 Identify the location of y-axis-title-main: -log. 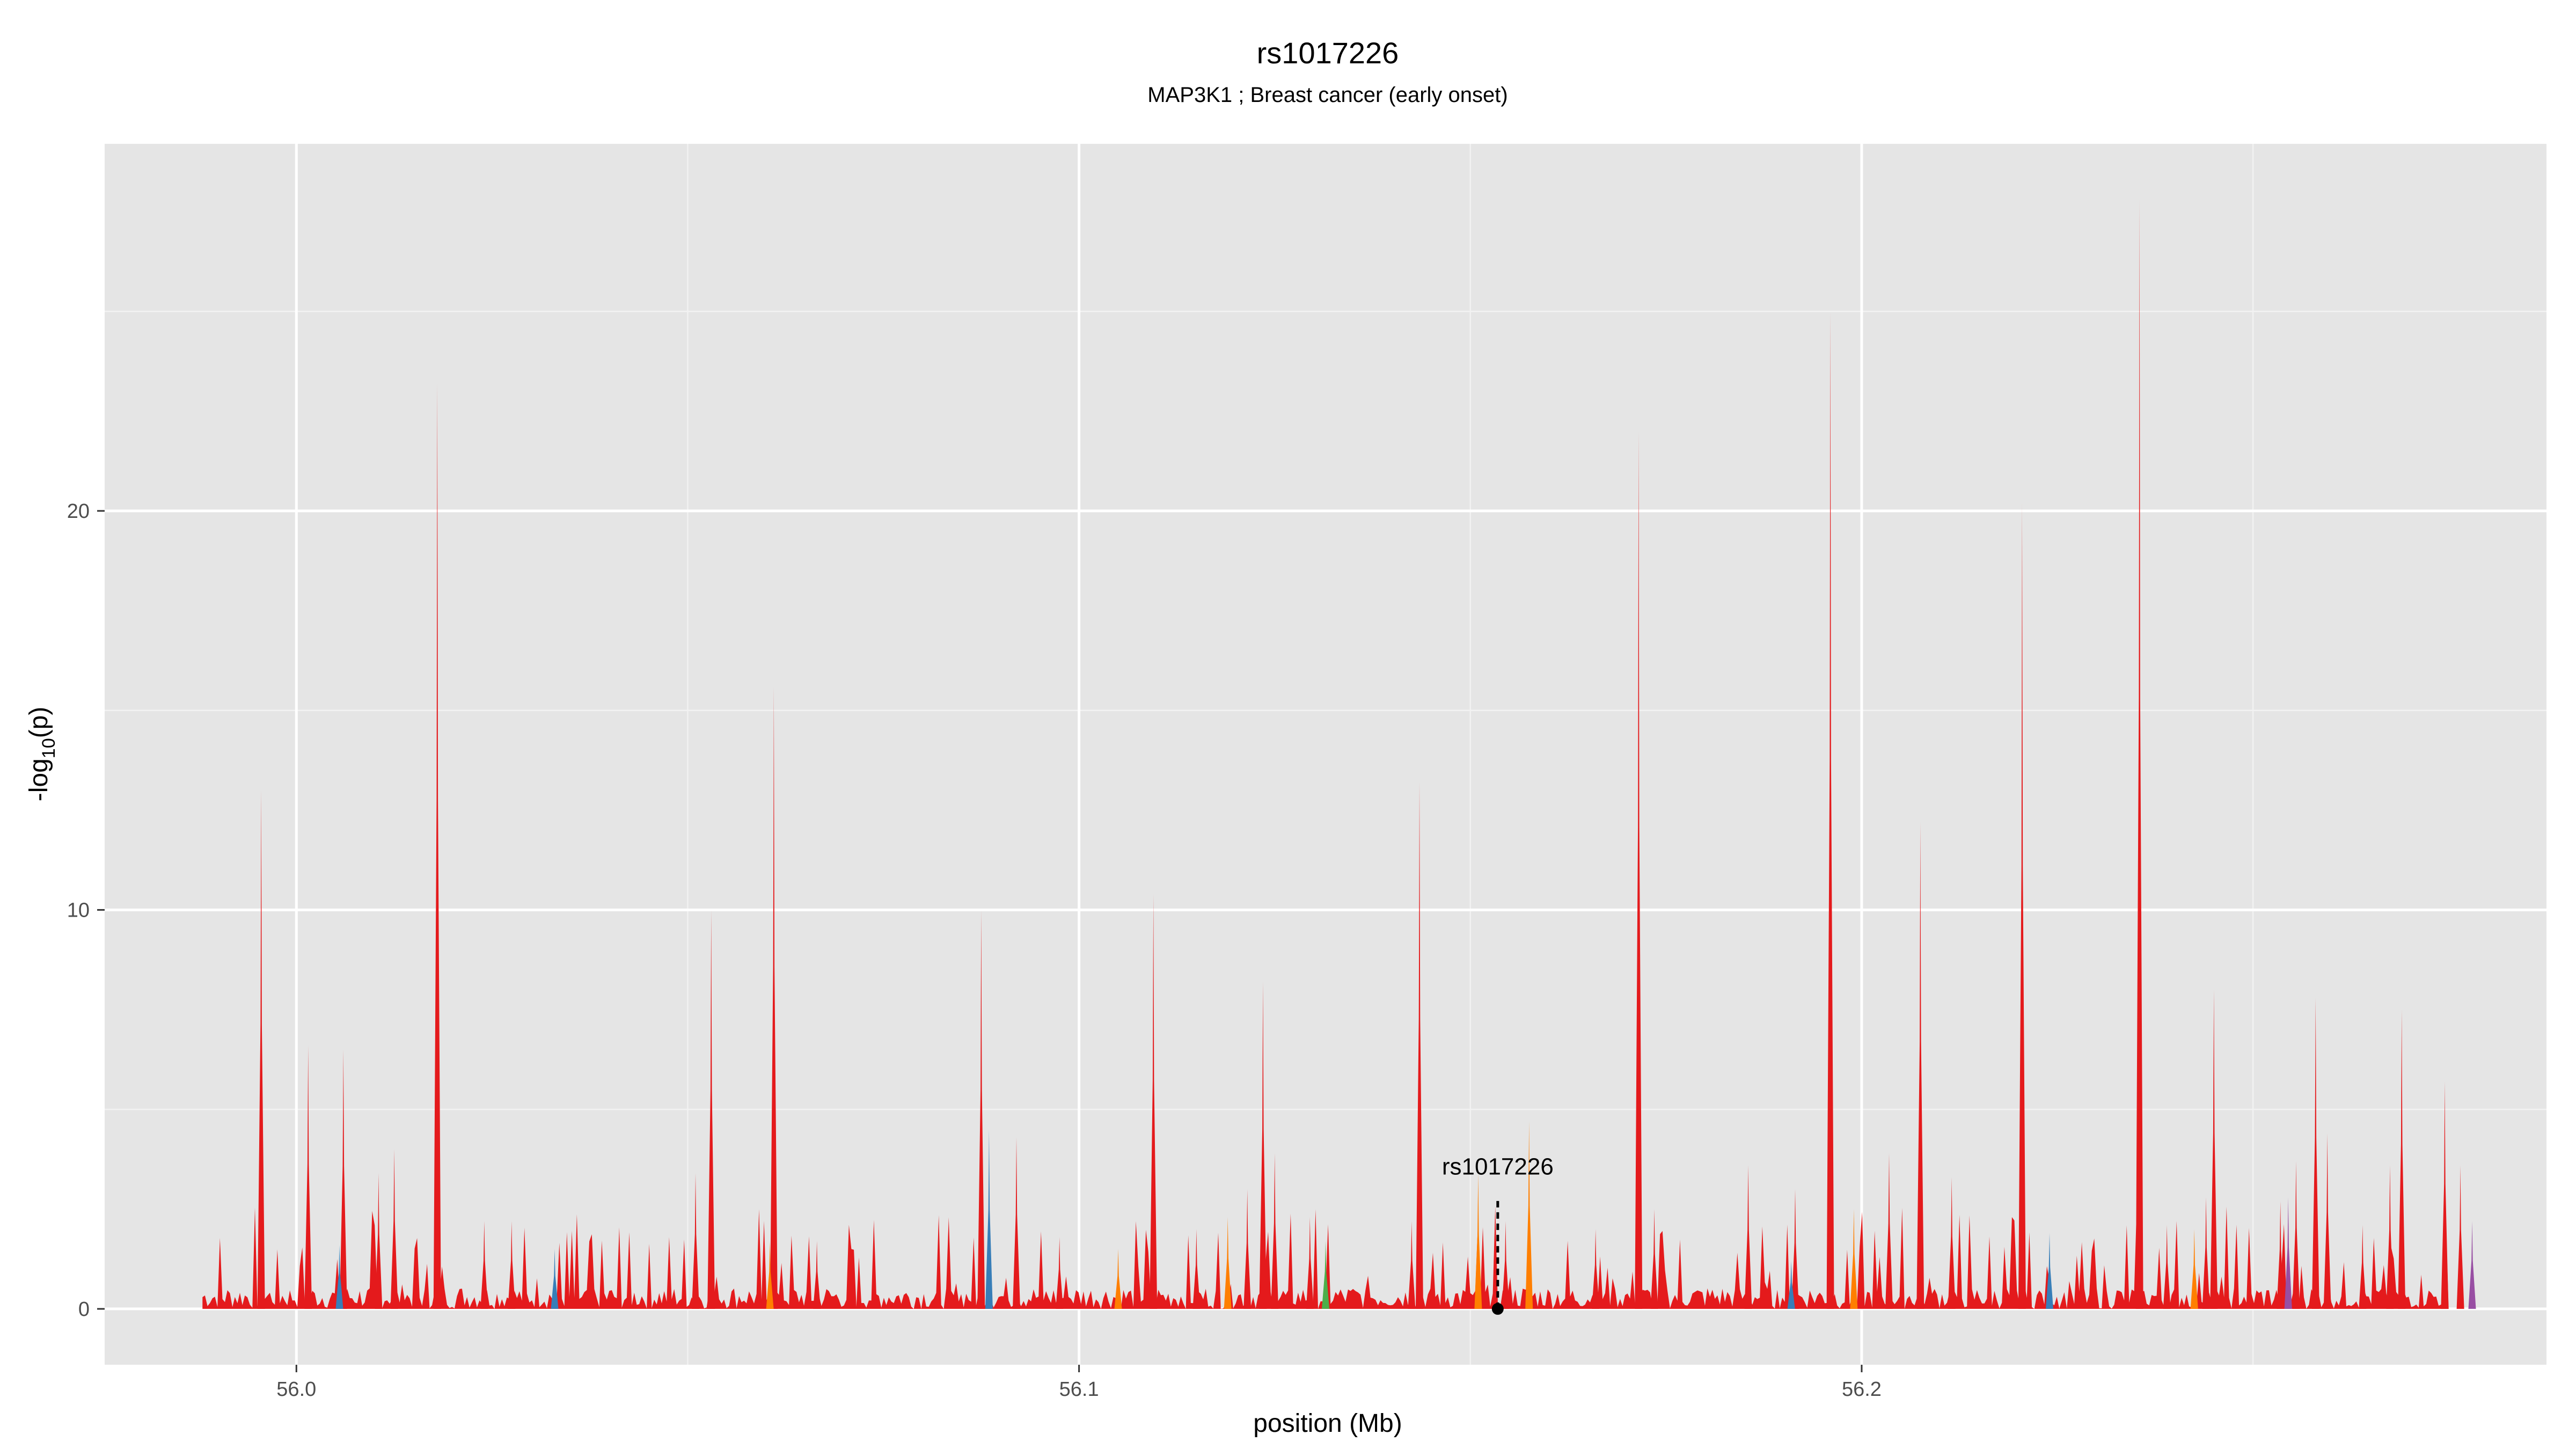
(39, 779).